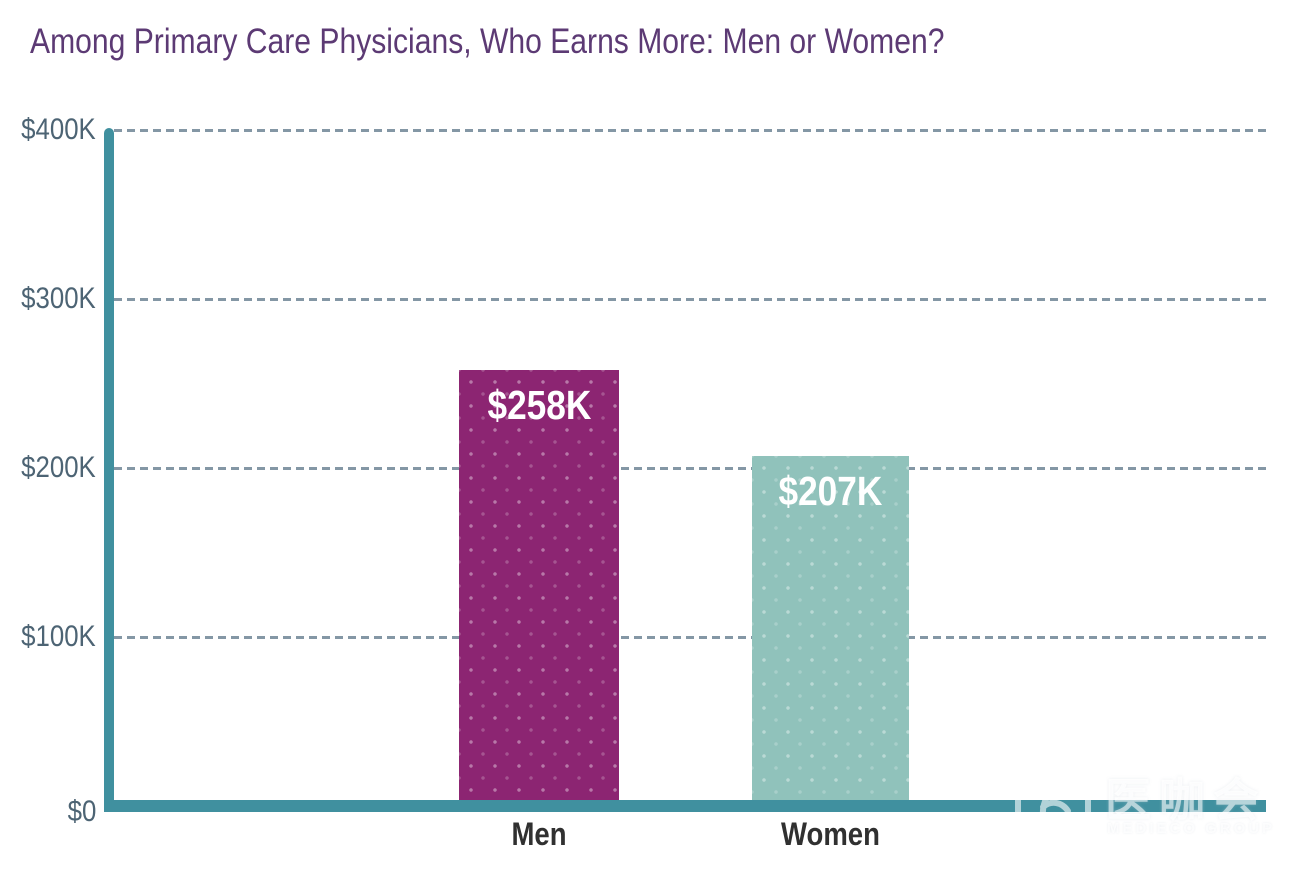 The height and width of the screenshot is (878, 1290). I want to click on bar-men-value-text: $258K, so click(539, 404).